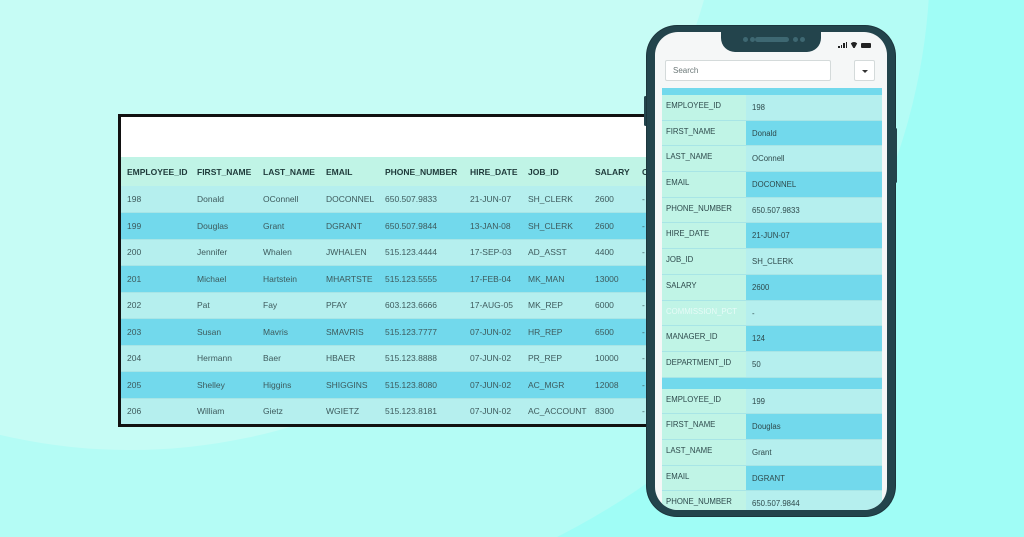 The width and height of the screenshot is (1024, 537). I want to click on table-cell: 515.123.8181, so click(421, 411).